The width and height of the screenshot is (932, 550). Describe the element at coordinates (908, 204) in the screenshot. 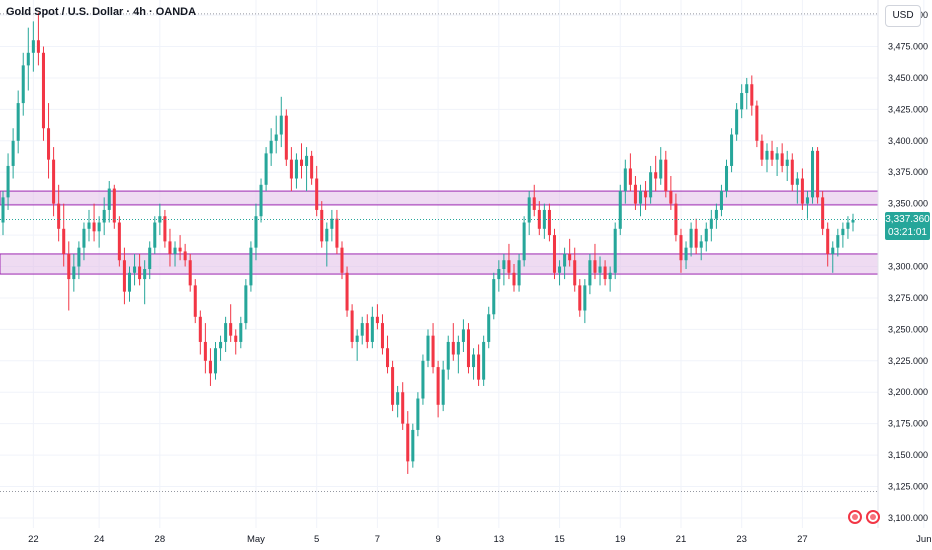

I see `price-tick-label: 3,350.000` at that location.